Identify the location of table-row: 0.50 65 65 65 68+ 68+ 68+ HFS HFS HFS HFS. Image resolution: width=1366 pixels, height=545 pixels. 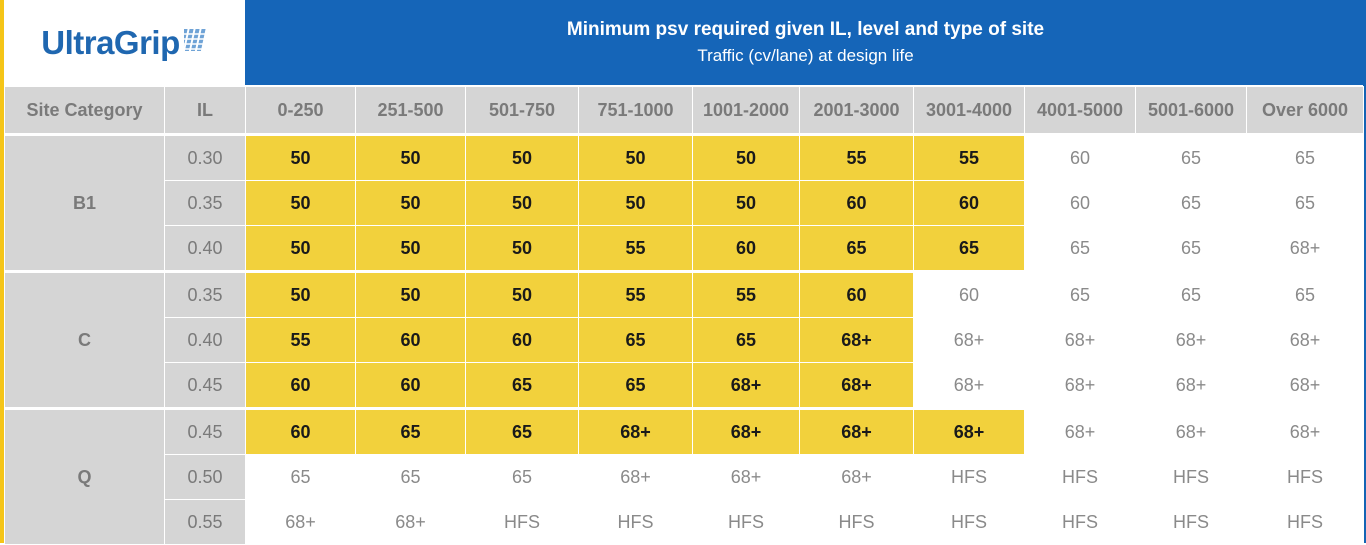
(684, 477).